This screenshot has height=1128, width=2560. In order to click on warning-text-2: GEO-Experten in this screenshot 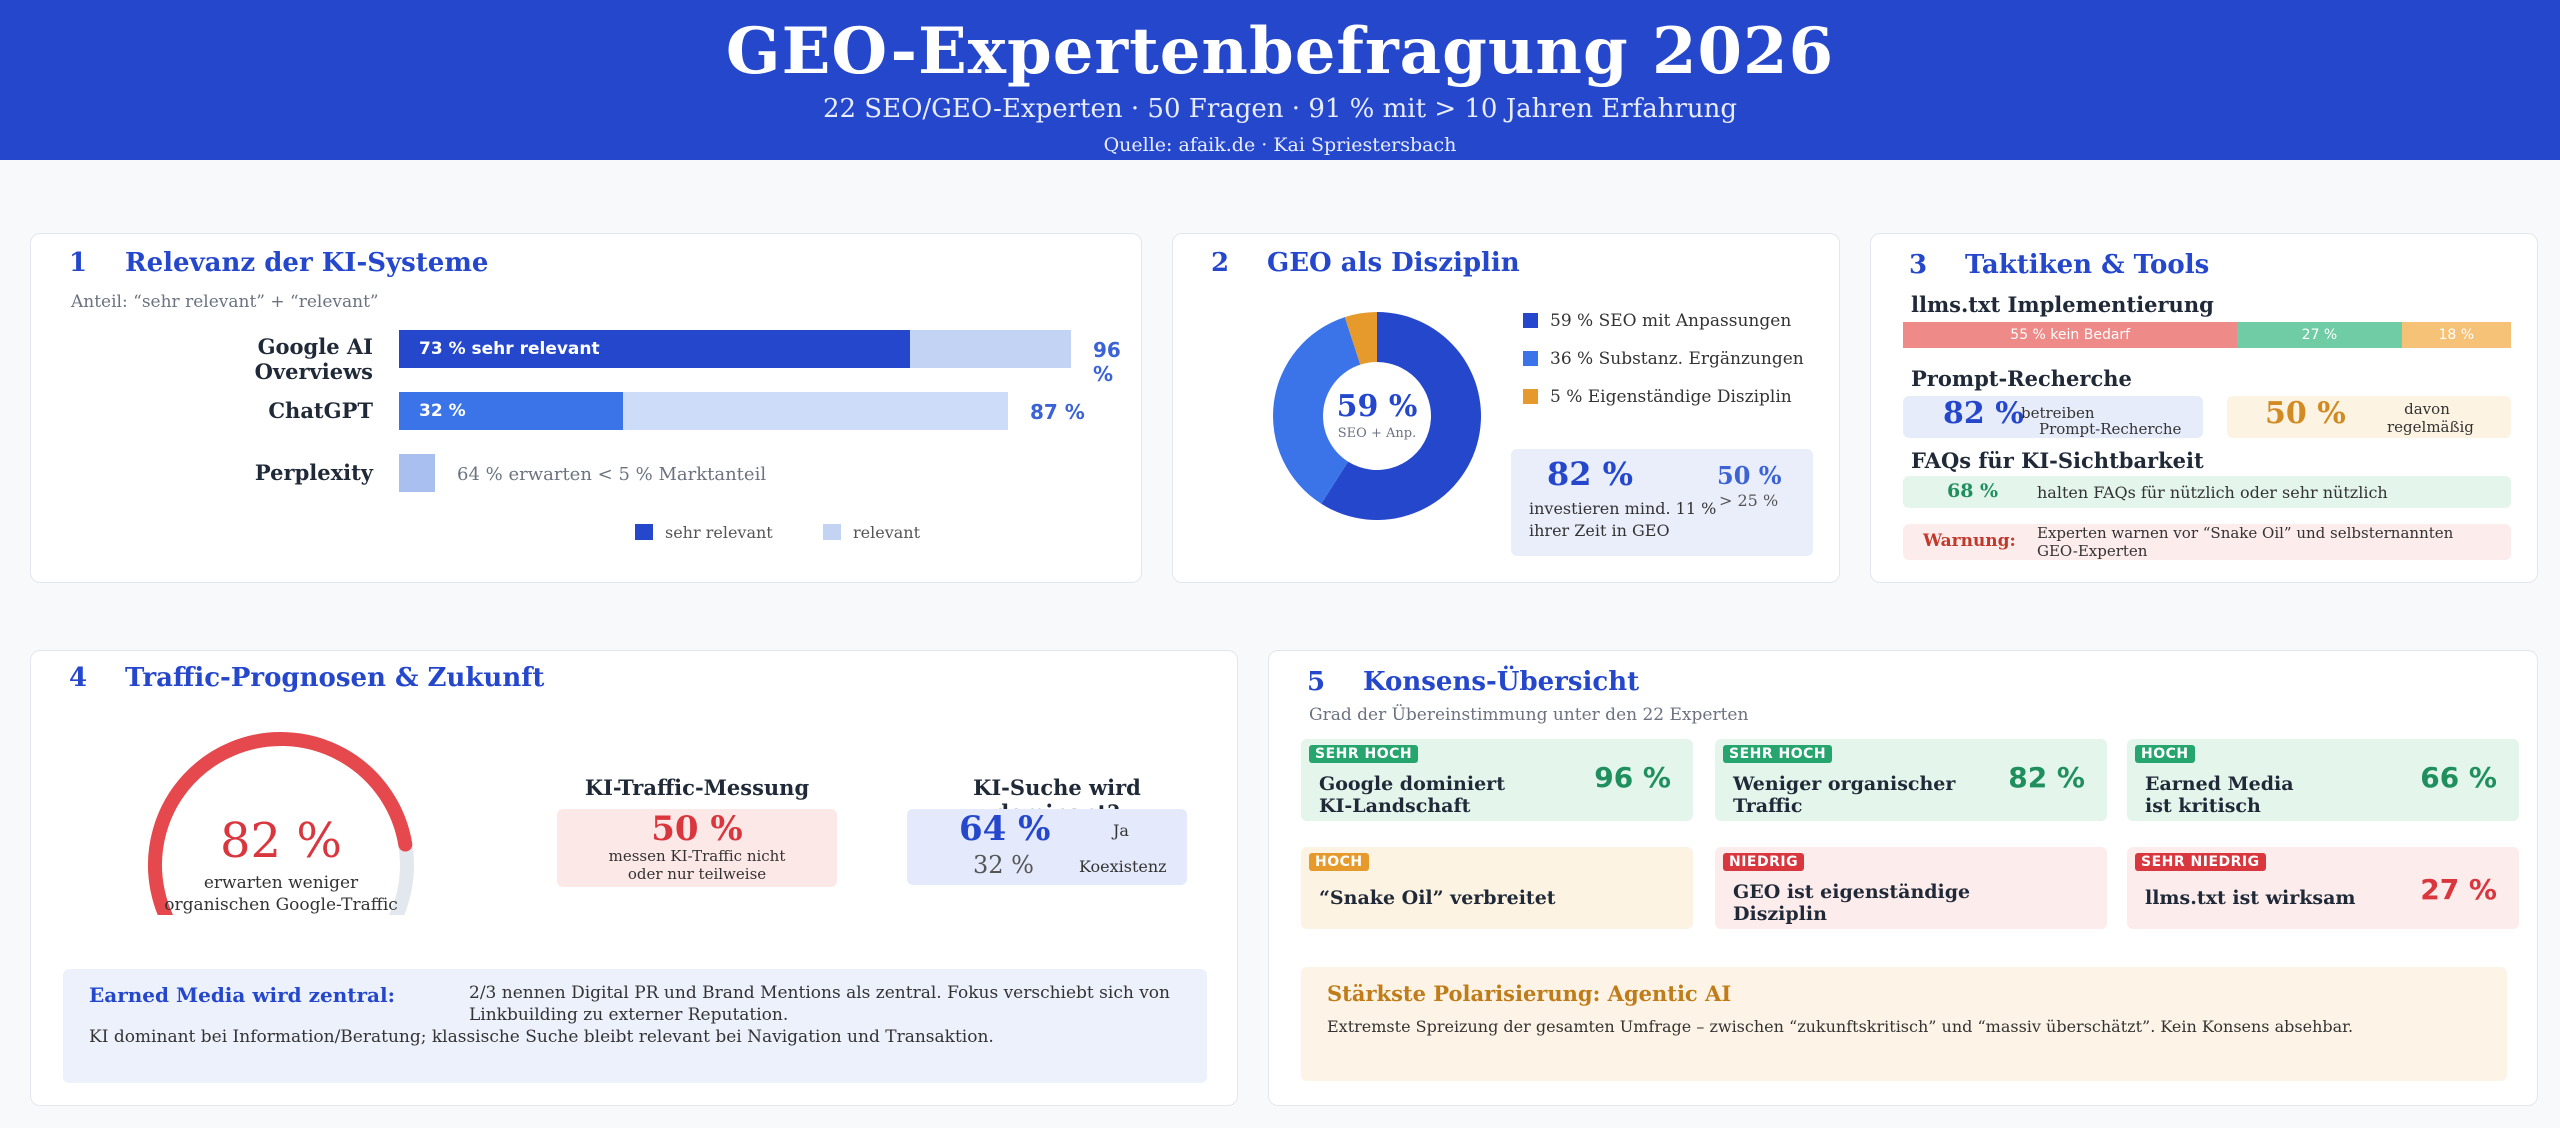, I will do `click(2092, 551)`.